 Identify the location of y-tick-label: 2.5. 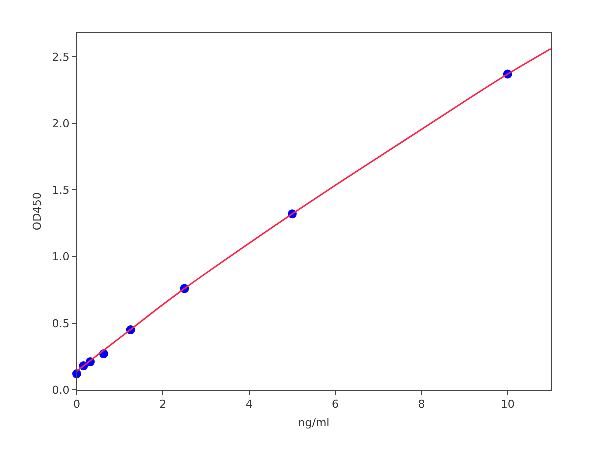
(61, 57).